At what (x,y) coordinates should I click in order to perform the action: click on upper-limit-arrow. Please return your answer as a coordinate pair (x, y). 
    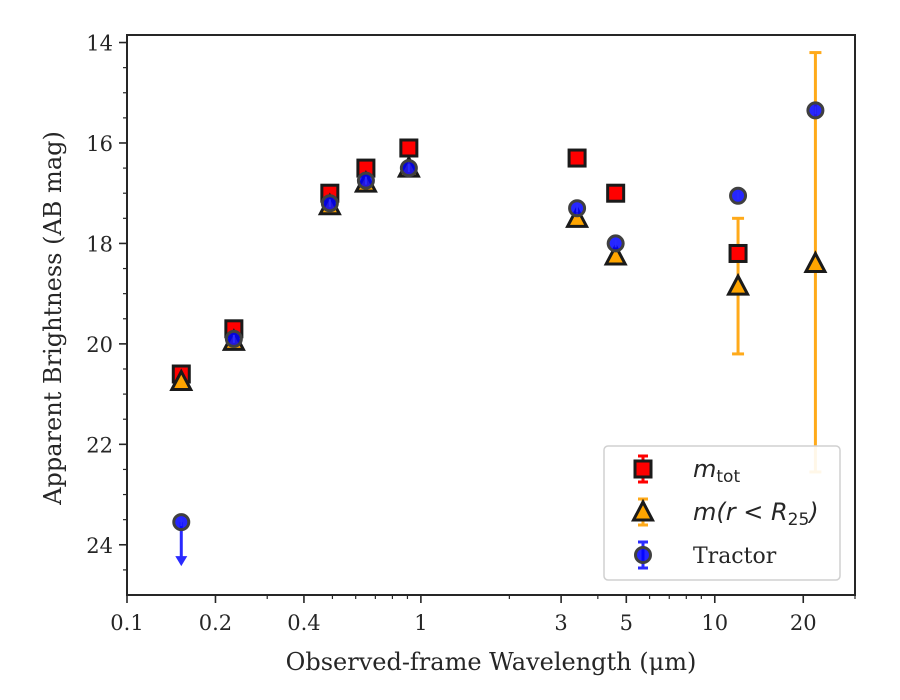
    Looking at the image, I should click on (181, 561).